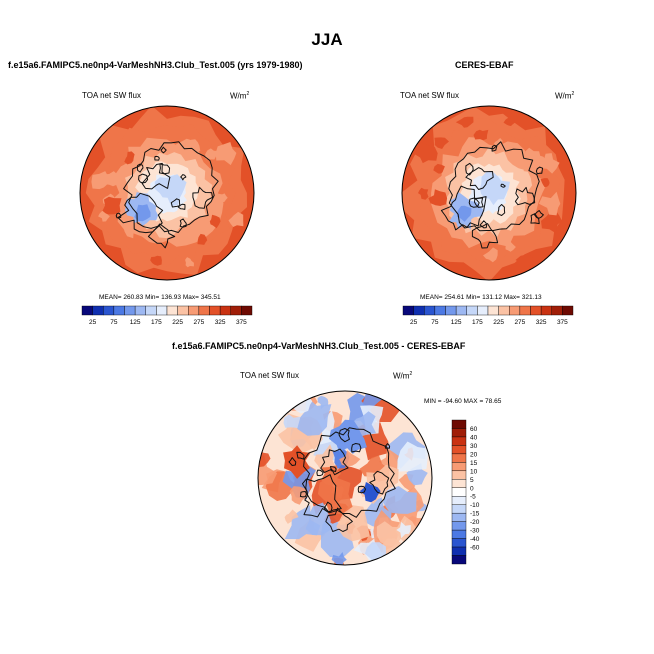 Image resolution: width=654 pixels, height=654 pixels. Describe the element at coordinates (160, 297) in the screenshot. I see `panel1-stats: MEAN= 260.83 Min= 136.93 Max= 345.51` at that location.